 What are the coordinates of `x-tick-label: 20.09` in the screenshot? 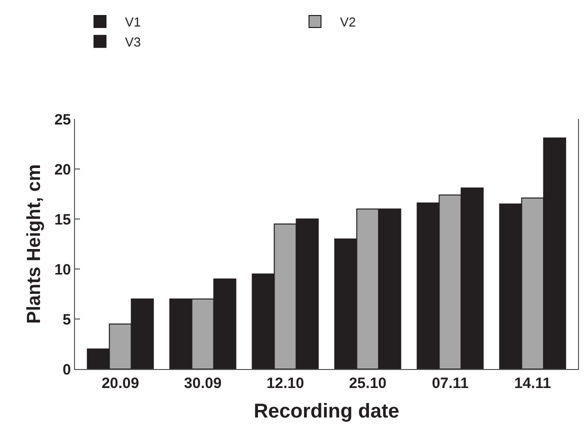 It's located at (121, 383).